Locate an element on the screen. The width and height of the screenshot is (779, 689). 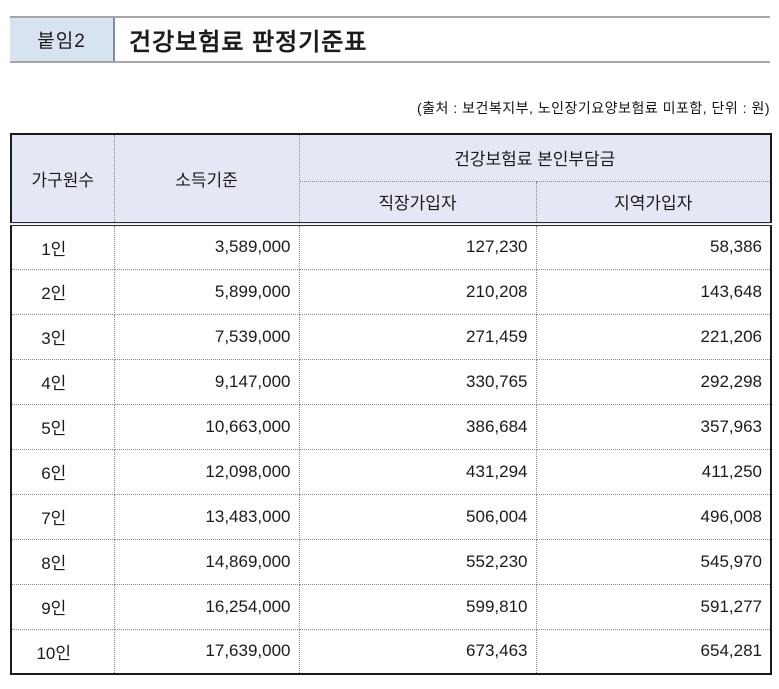
table-row: 2인 5,899,000 210,208 143,648 is located at coordinates (391, 291).